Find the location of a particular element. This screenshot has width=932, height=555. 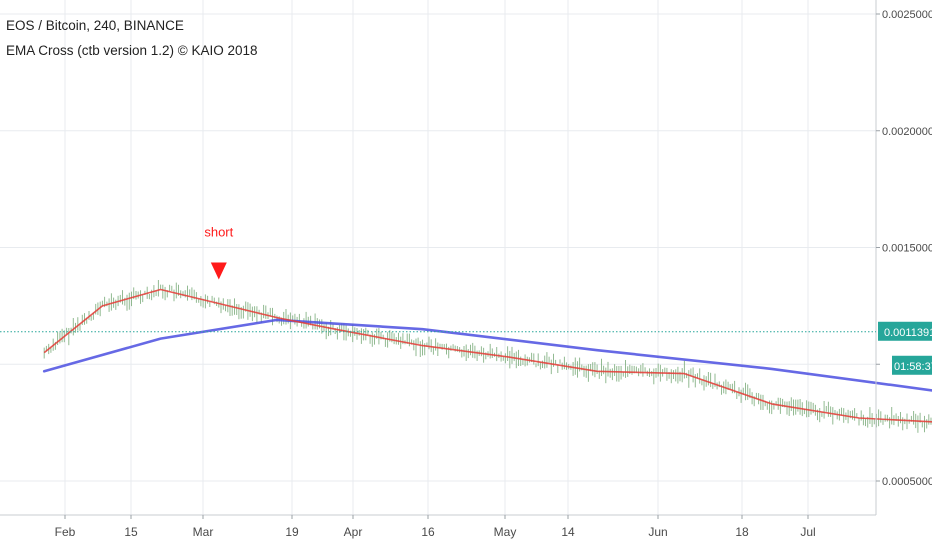

x-tick-label: 16 is located at coordinates (428, 532).